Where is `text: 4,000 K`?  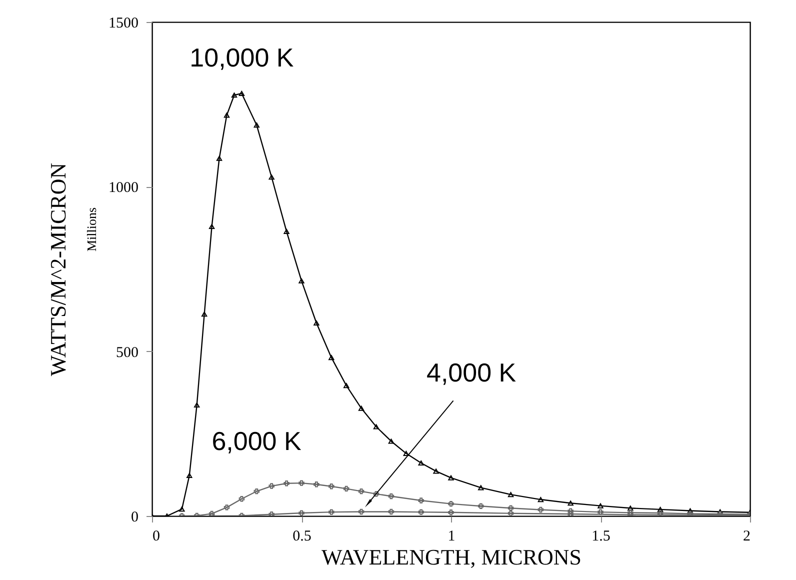 text: 4,000 K is located at coordinates (471, 373).